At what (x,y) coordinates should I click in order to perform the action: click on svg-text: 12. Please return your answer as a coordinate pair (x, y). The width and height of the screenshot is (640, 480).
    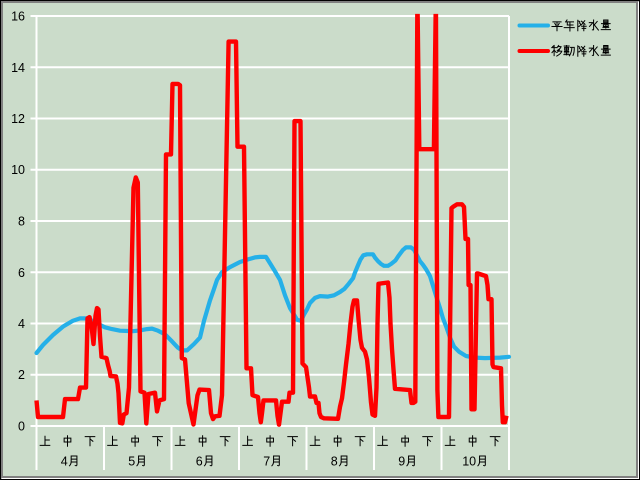
    Looking at the image, I should click on (18, 119).